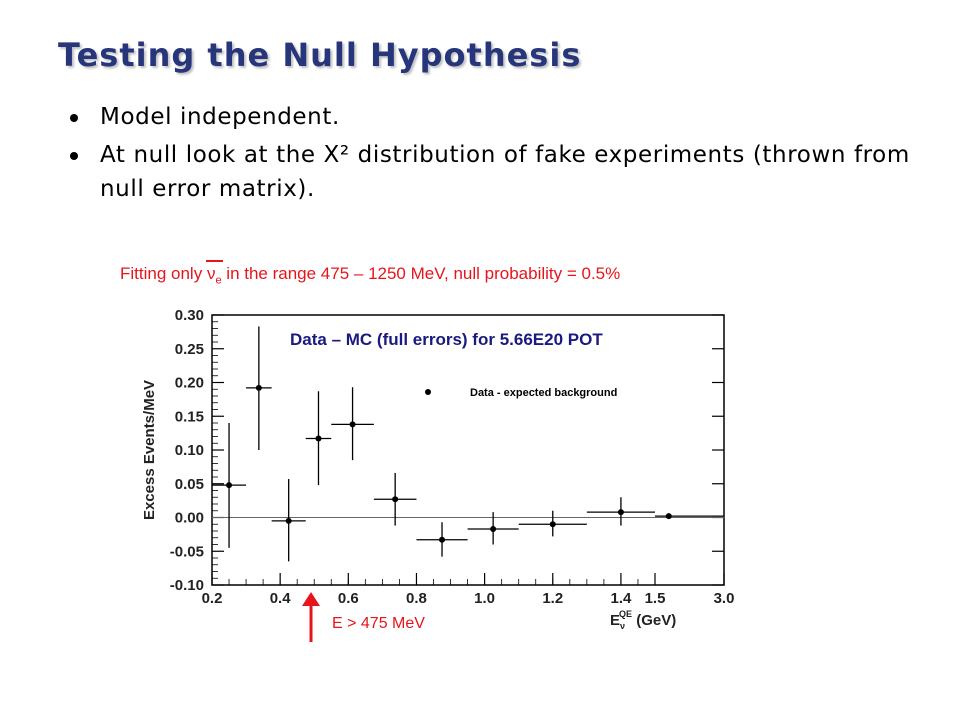  Describe the element at coordinates (416, 598) in the screenshot. I see `x-tick-label: 0.8` at that location.